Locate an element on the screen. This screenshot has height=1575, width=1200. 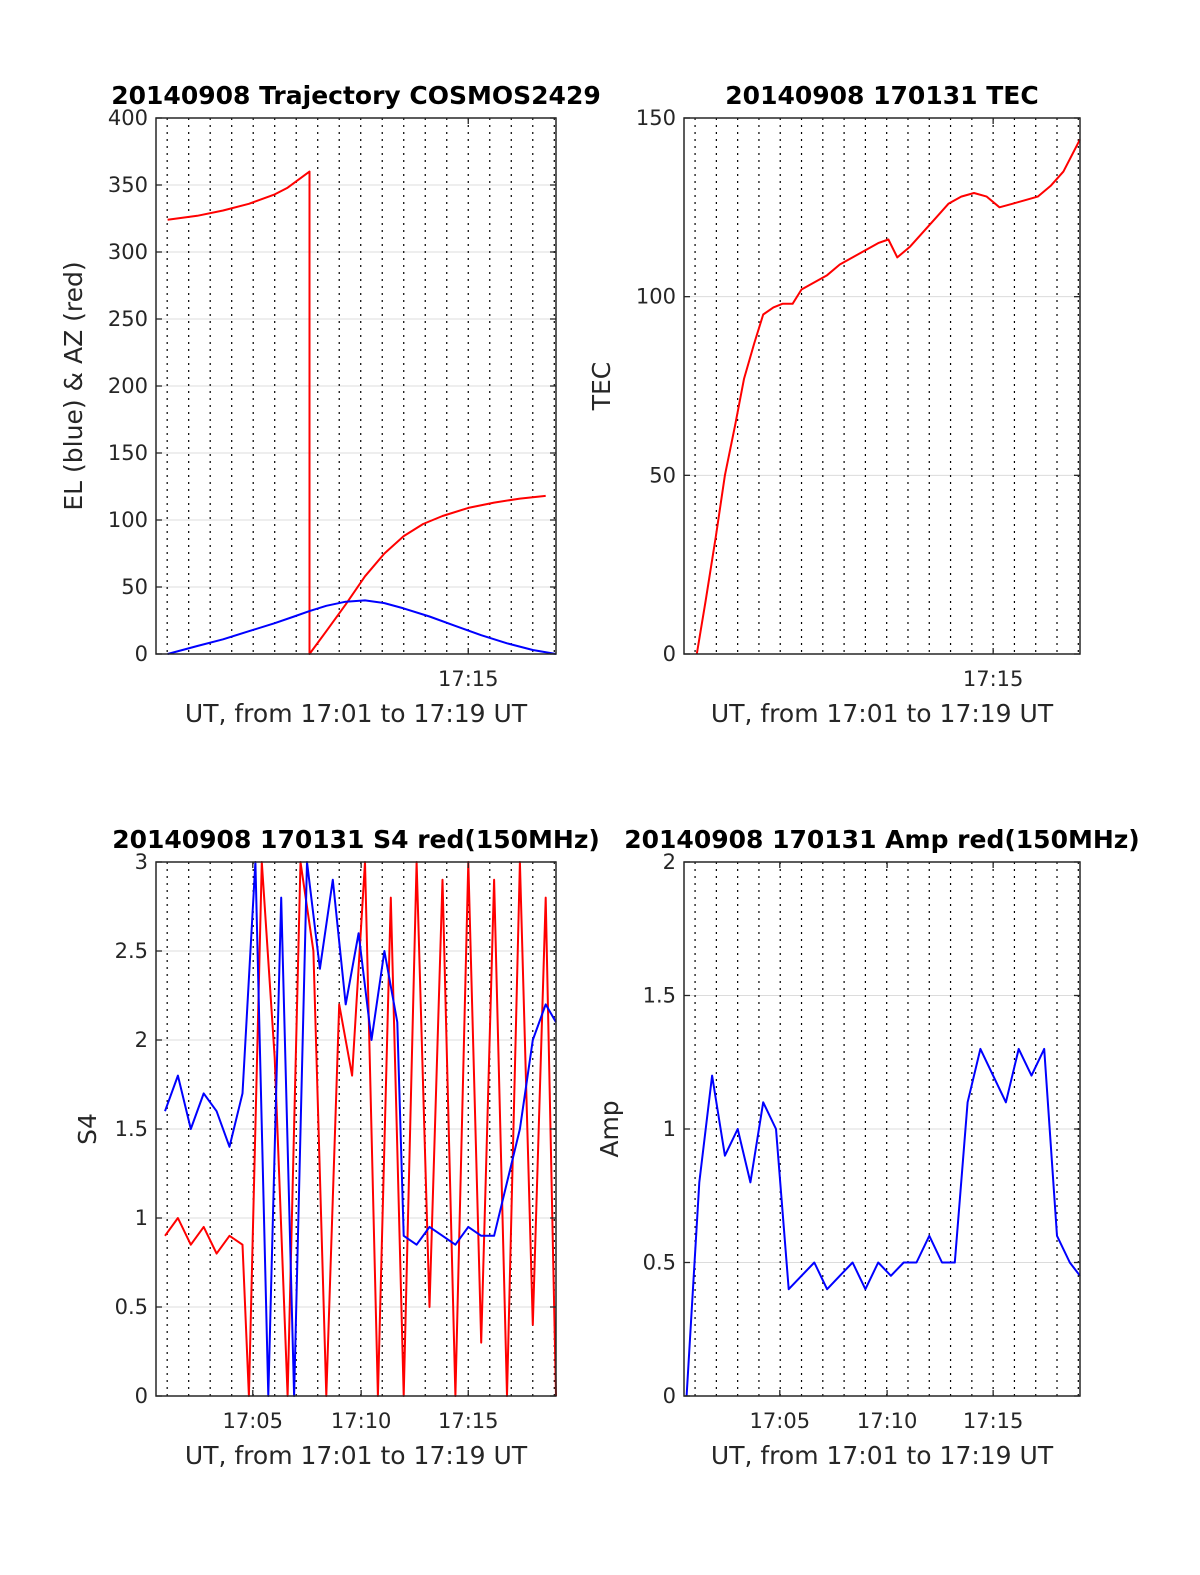
plot-frame is located at coordinates (882, 386).